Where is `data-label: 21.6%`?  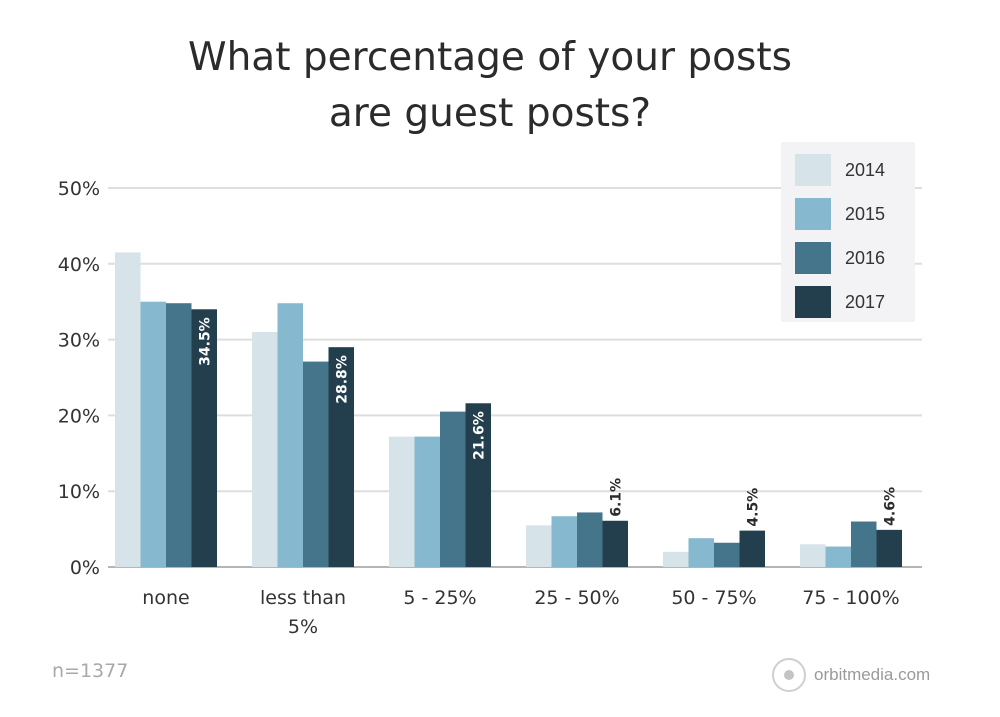
data-label: 21.6% is located at coordinates (479, 435).